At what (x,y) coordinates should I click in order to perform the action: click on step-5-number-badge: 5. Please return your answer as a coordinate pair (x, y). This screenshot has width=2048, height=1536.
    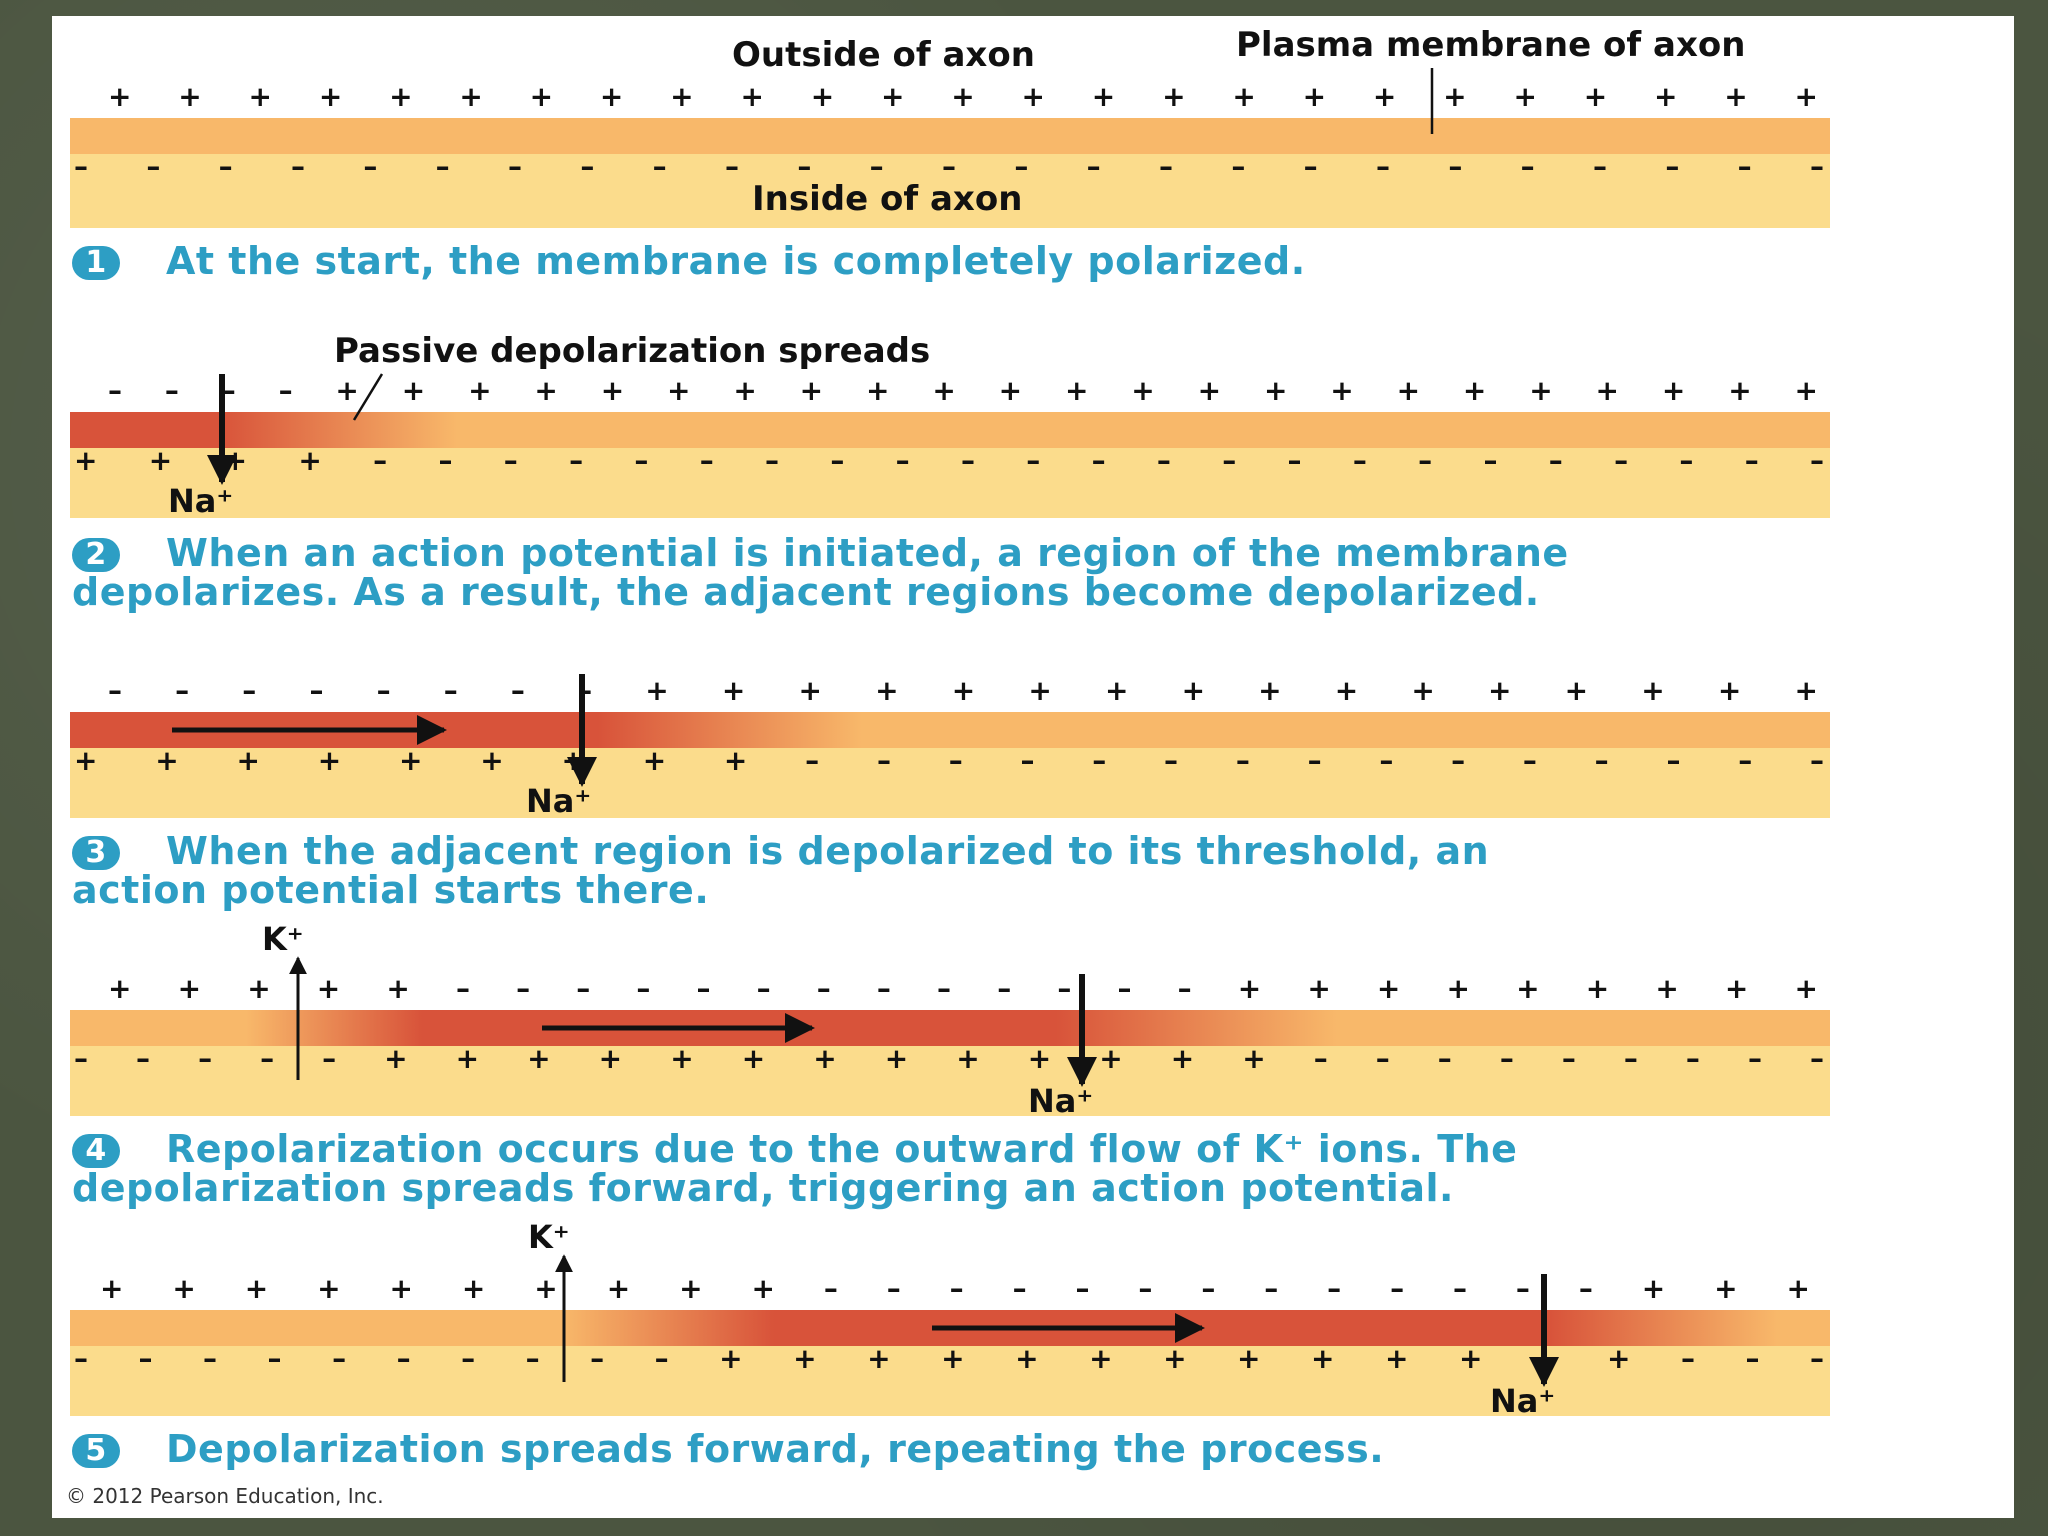
    Looking at the image, I should click on (96, 1451).